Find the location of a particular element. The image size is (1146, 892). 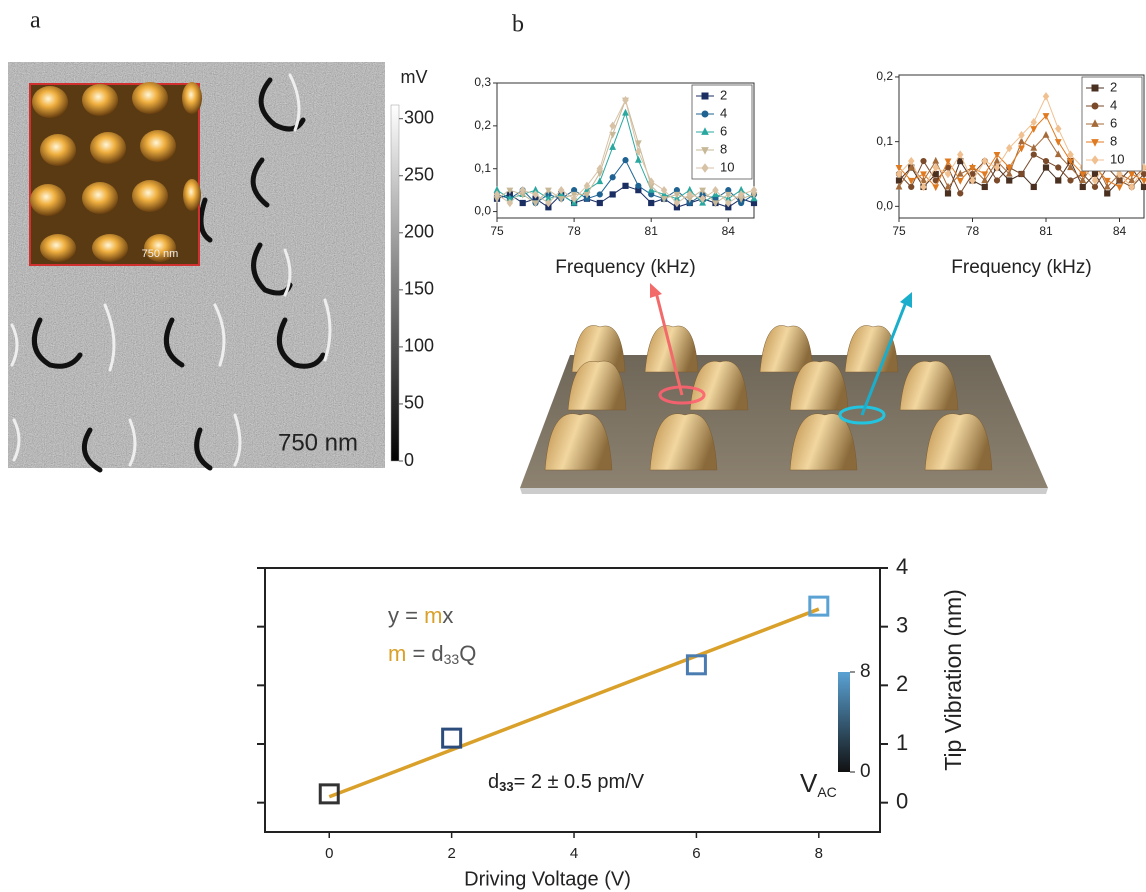

legend-label: 6 is located at coordinates (723, 130).